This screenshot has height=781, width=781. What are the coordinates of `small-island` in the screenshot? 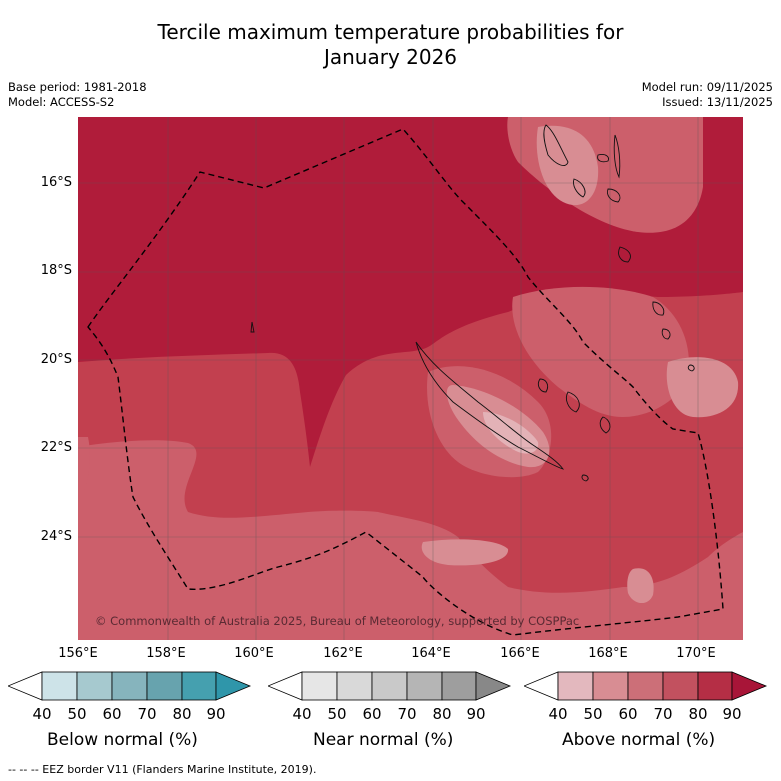 It's located at (691, 368).